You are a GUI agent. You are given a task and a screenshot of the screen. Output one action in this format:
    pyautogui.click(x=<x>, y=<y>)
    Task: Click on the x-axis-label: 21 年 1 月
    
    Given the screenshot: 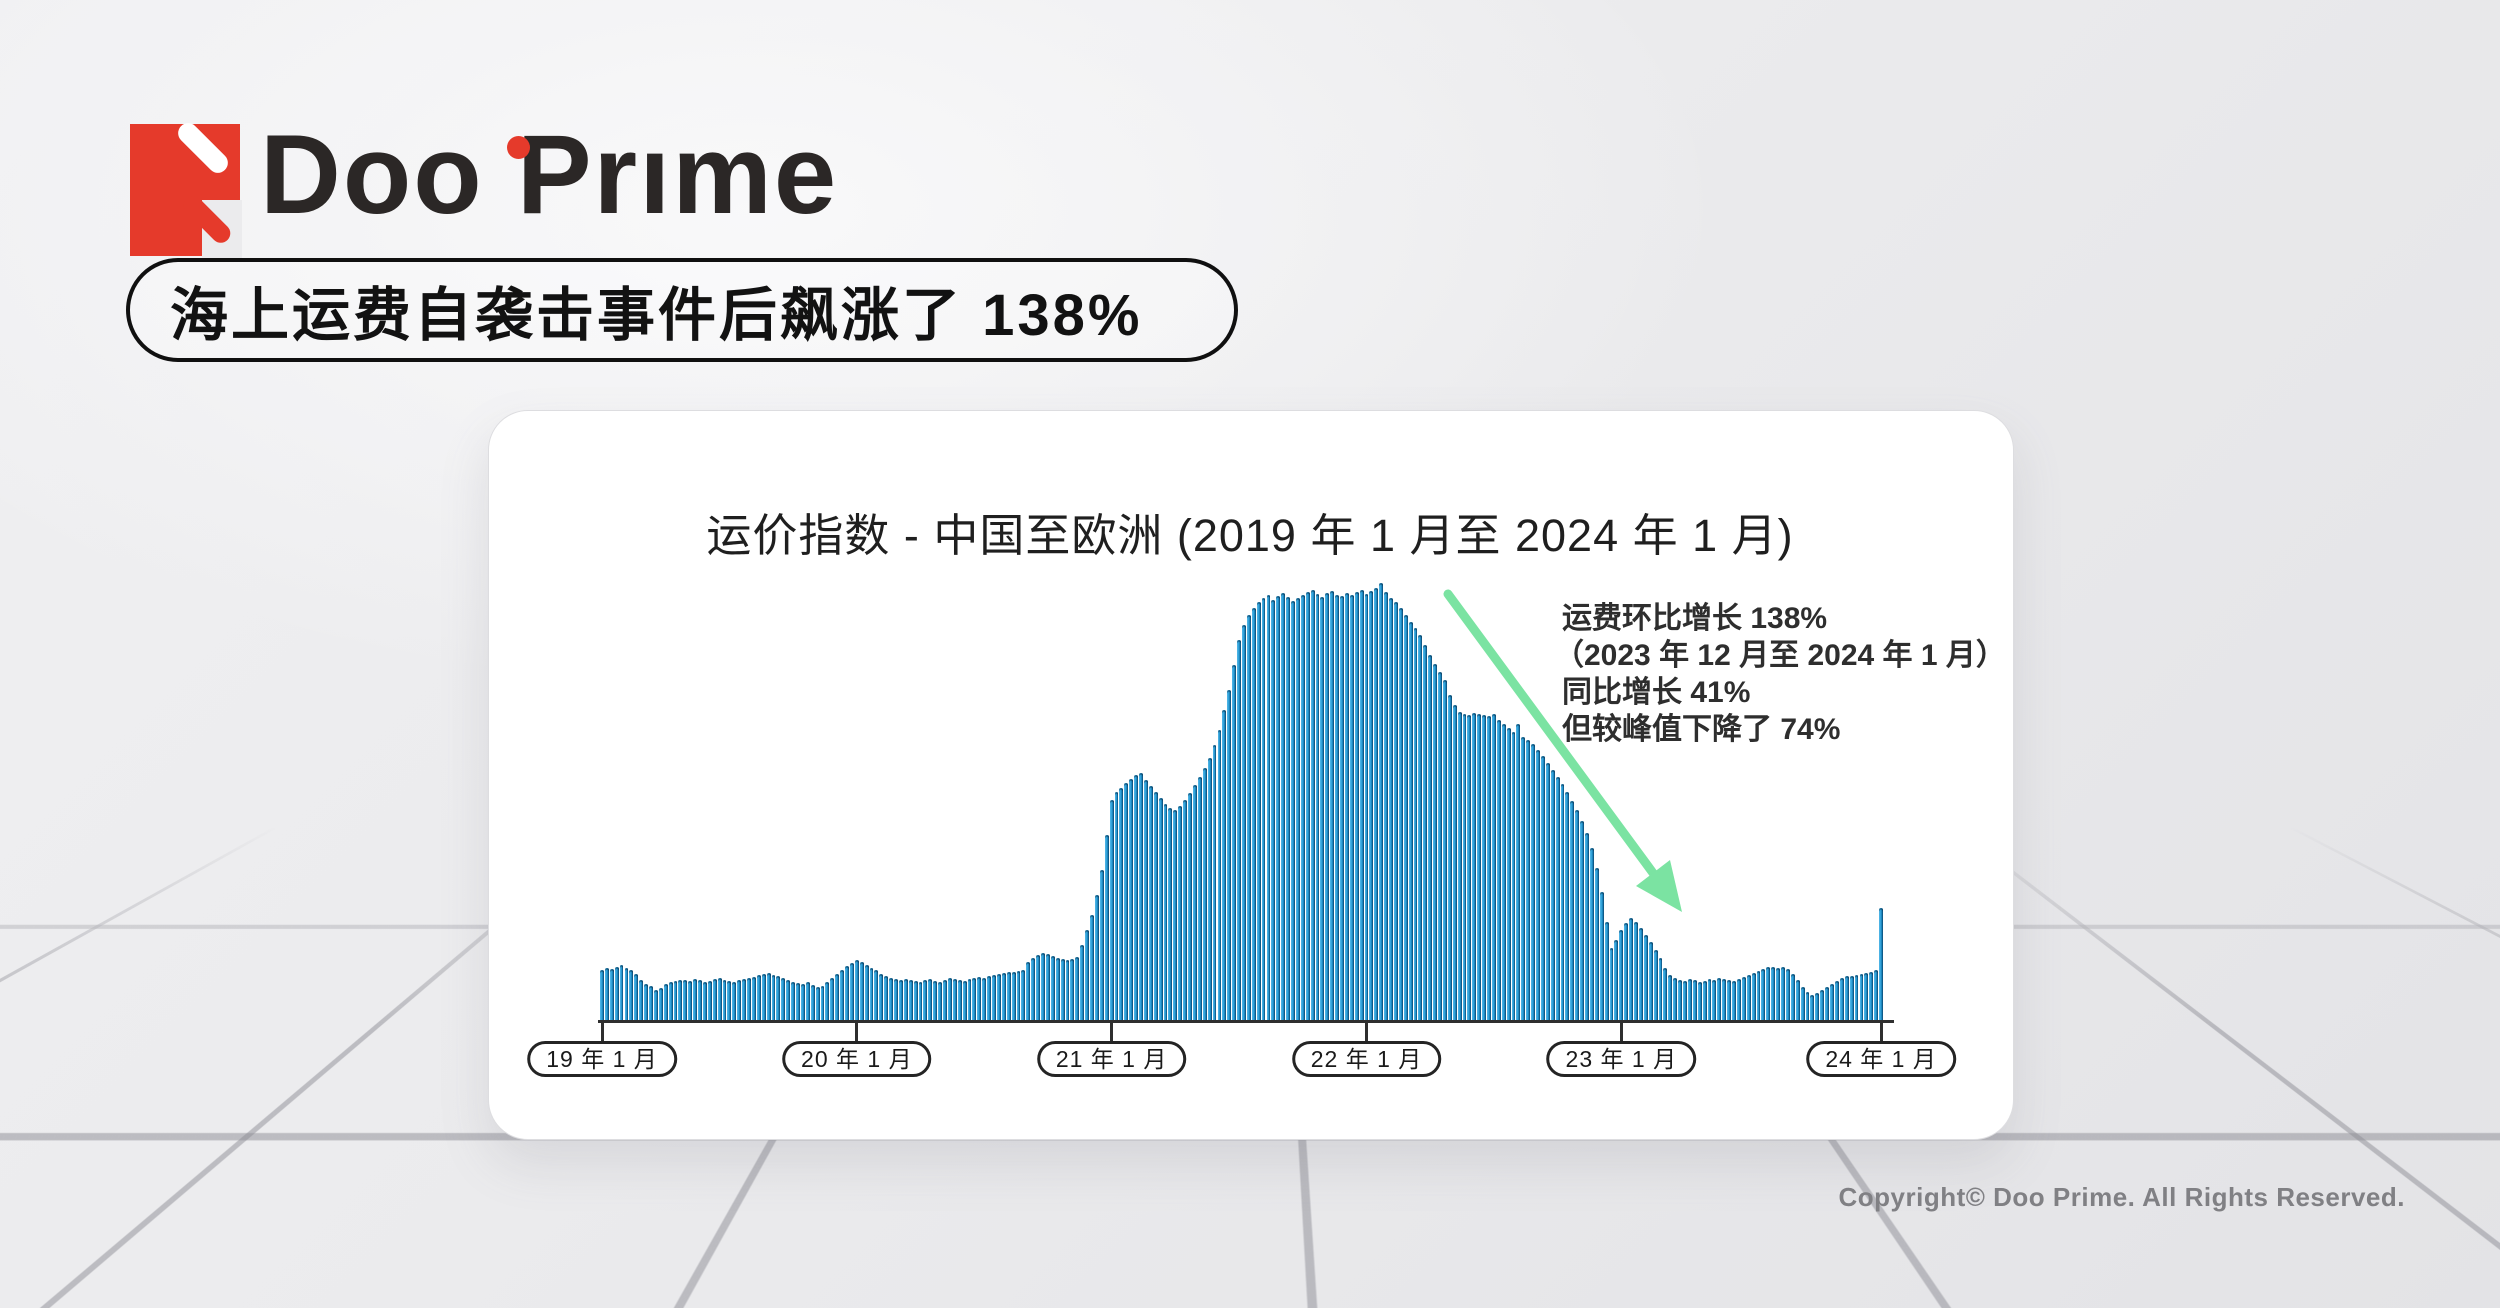 What is the action you would take?
    pyautogui.click(x=1111, y=1059)
    